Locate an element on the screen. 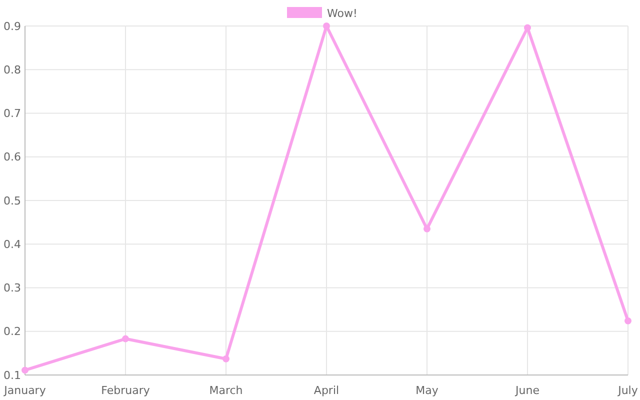 This screenshot has width=640, height=400. x-tick-label: May is located at coordinates (427, 390).